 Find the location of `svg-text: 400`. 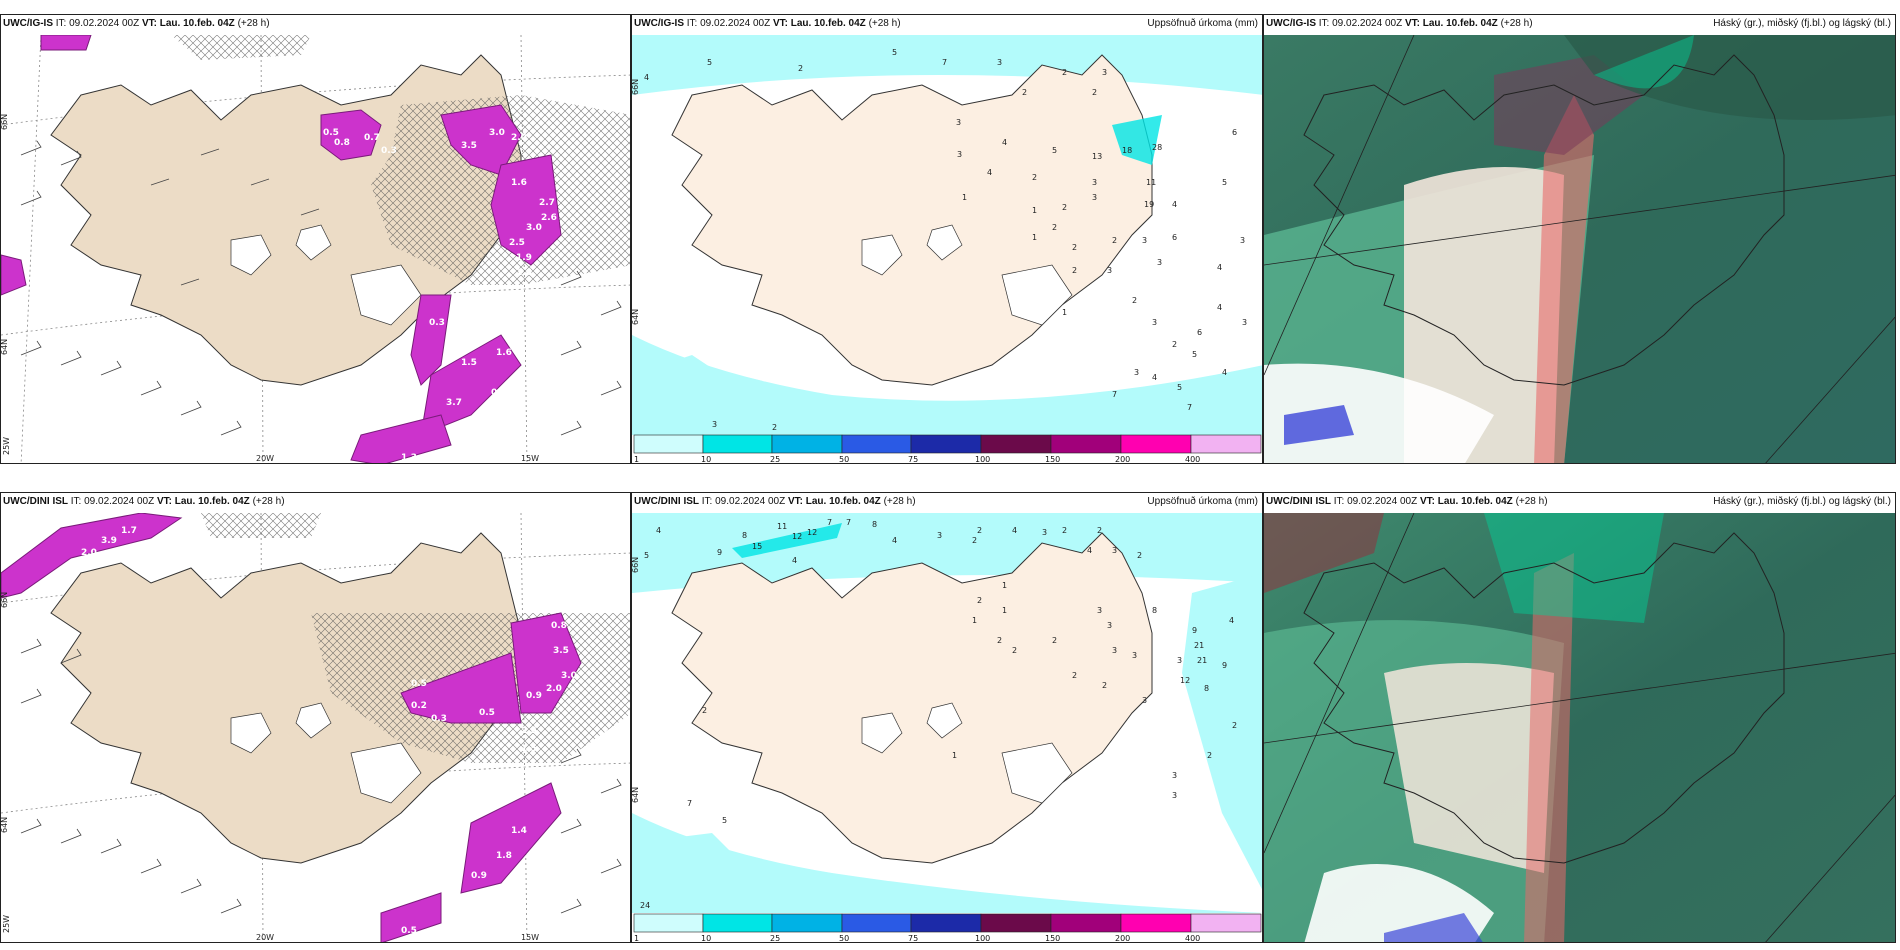

svg-text: 400 is located at coordinates (1192, 938).